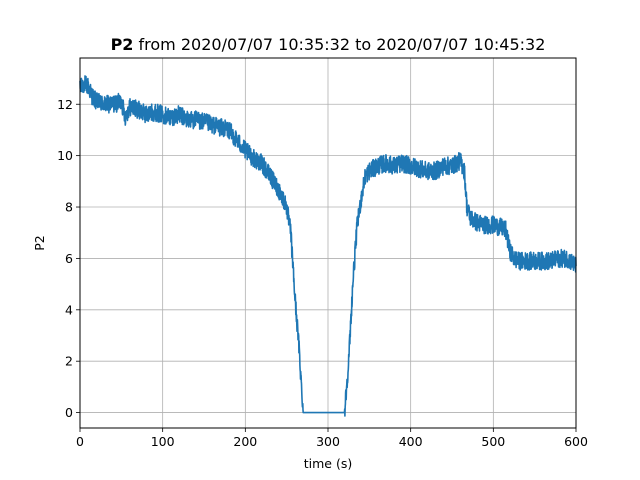  Describe the element at coordinates (69, 412) in the screenshot. I see `y-tick-label: 0` at that location.